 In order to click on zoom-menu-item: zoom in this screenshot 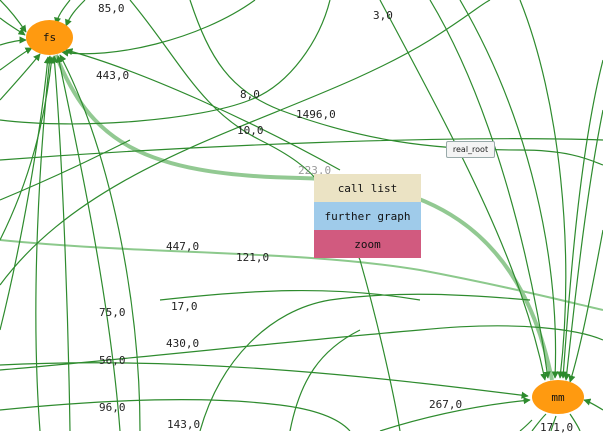, I will do `click(367, 244)`.